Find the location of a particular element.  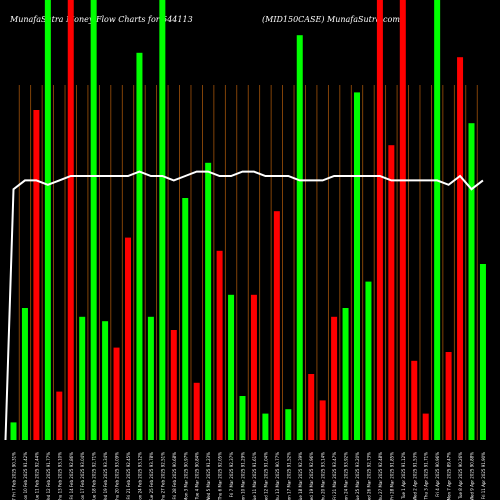

x-tick-label: Fri 14 Feb 2025 92.86% is located at coordinates (71, 476).